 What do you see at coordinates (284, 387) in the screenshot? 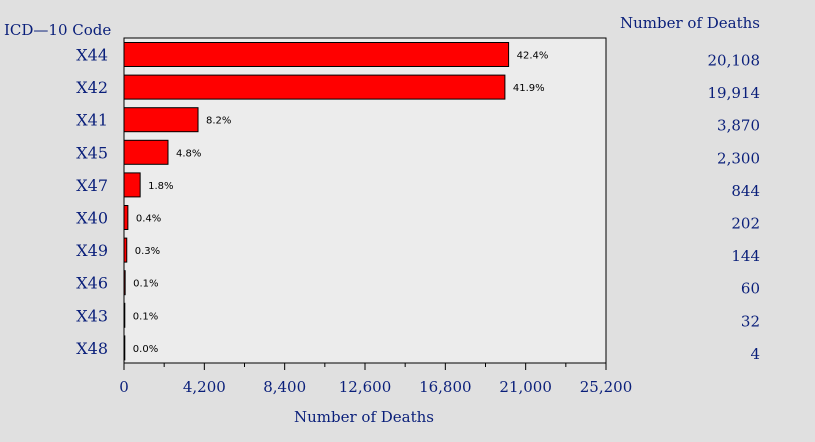
I see `x-tick-label: 8,400` at bounding box center [284, 387].